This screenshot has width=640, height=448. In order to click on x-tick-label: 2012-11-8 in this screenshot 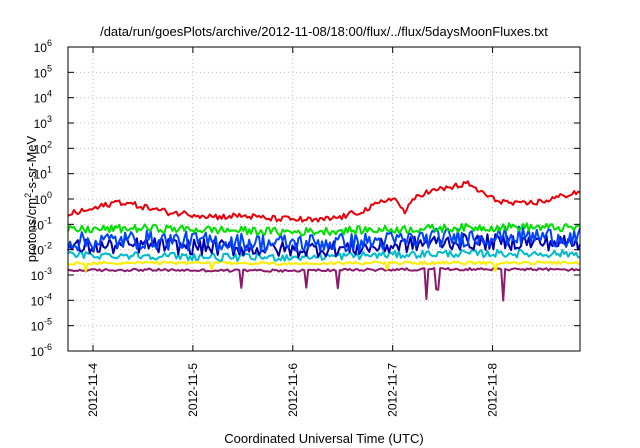, I will do `click(493, 390)`.